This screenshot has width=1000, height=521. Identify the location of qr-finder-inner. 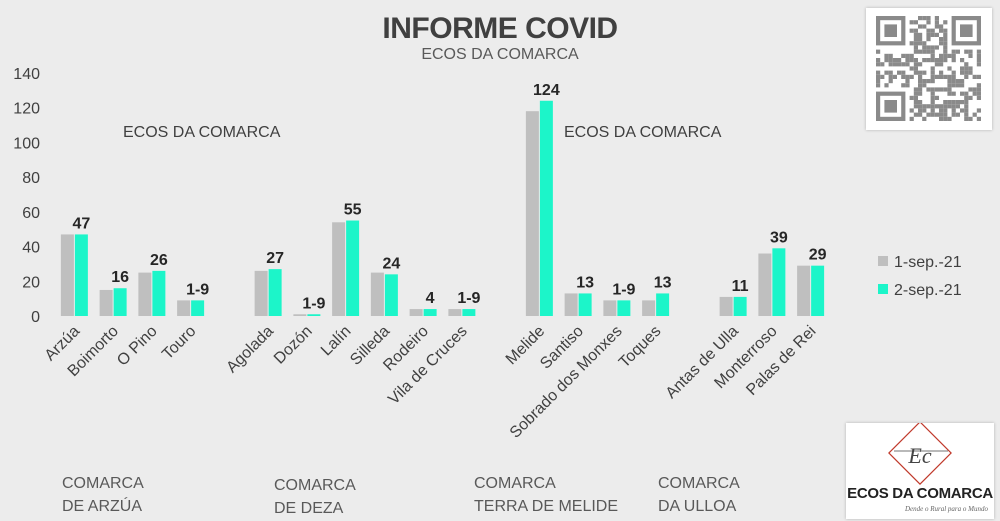
(890, 106).